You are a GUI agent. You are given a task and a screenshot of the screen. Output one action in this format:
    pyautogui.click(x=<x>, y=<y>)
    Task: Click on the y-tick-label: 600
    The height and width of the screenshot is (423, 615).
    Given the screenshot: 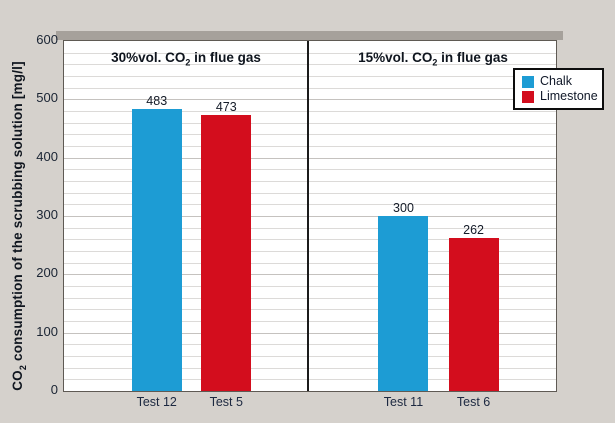 What is the action you would take?
    pyautogui.click(x=47, y=39)
    